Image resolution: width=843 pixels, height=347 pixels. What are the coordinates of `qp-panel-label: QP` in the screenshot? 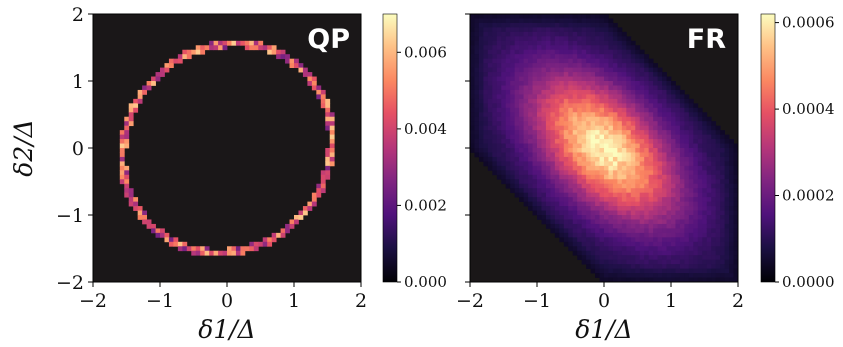 It's located at (328, 39).